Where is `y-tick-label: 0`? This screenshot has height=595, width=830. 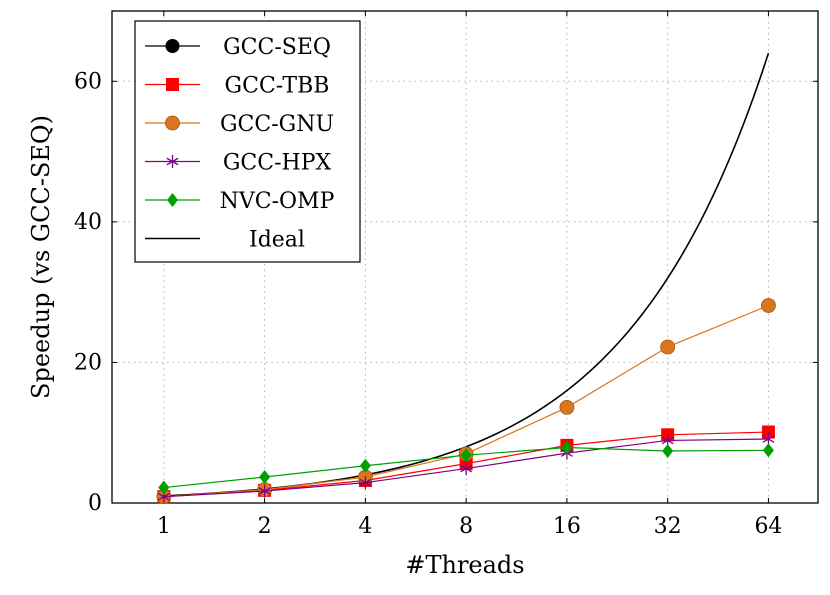 y-tick-label: 0 is located at coordinates (95, 503).